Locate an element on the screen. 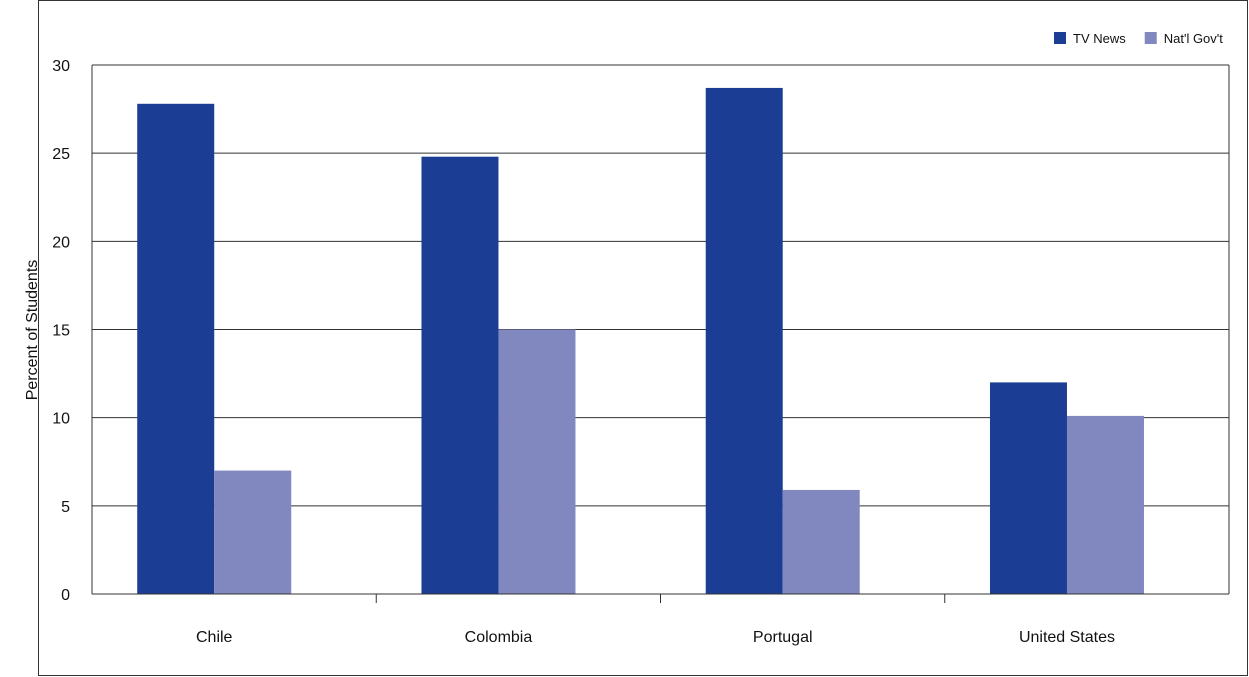  y-axis-label: Percent of Students is located at coordinates (32, 330).